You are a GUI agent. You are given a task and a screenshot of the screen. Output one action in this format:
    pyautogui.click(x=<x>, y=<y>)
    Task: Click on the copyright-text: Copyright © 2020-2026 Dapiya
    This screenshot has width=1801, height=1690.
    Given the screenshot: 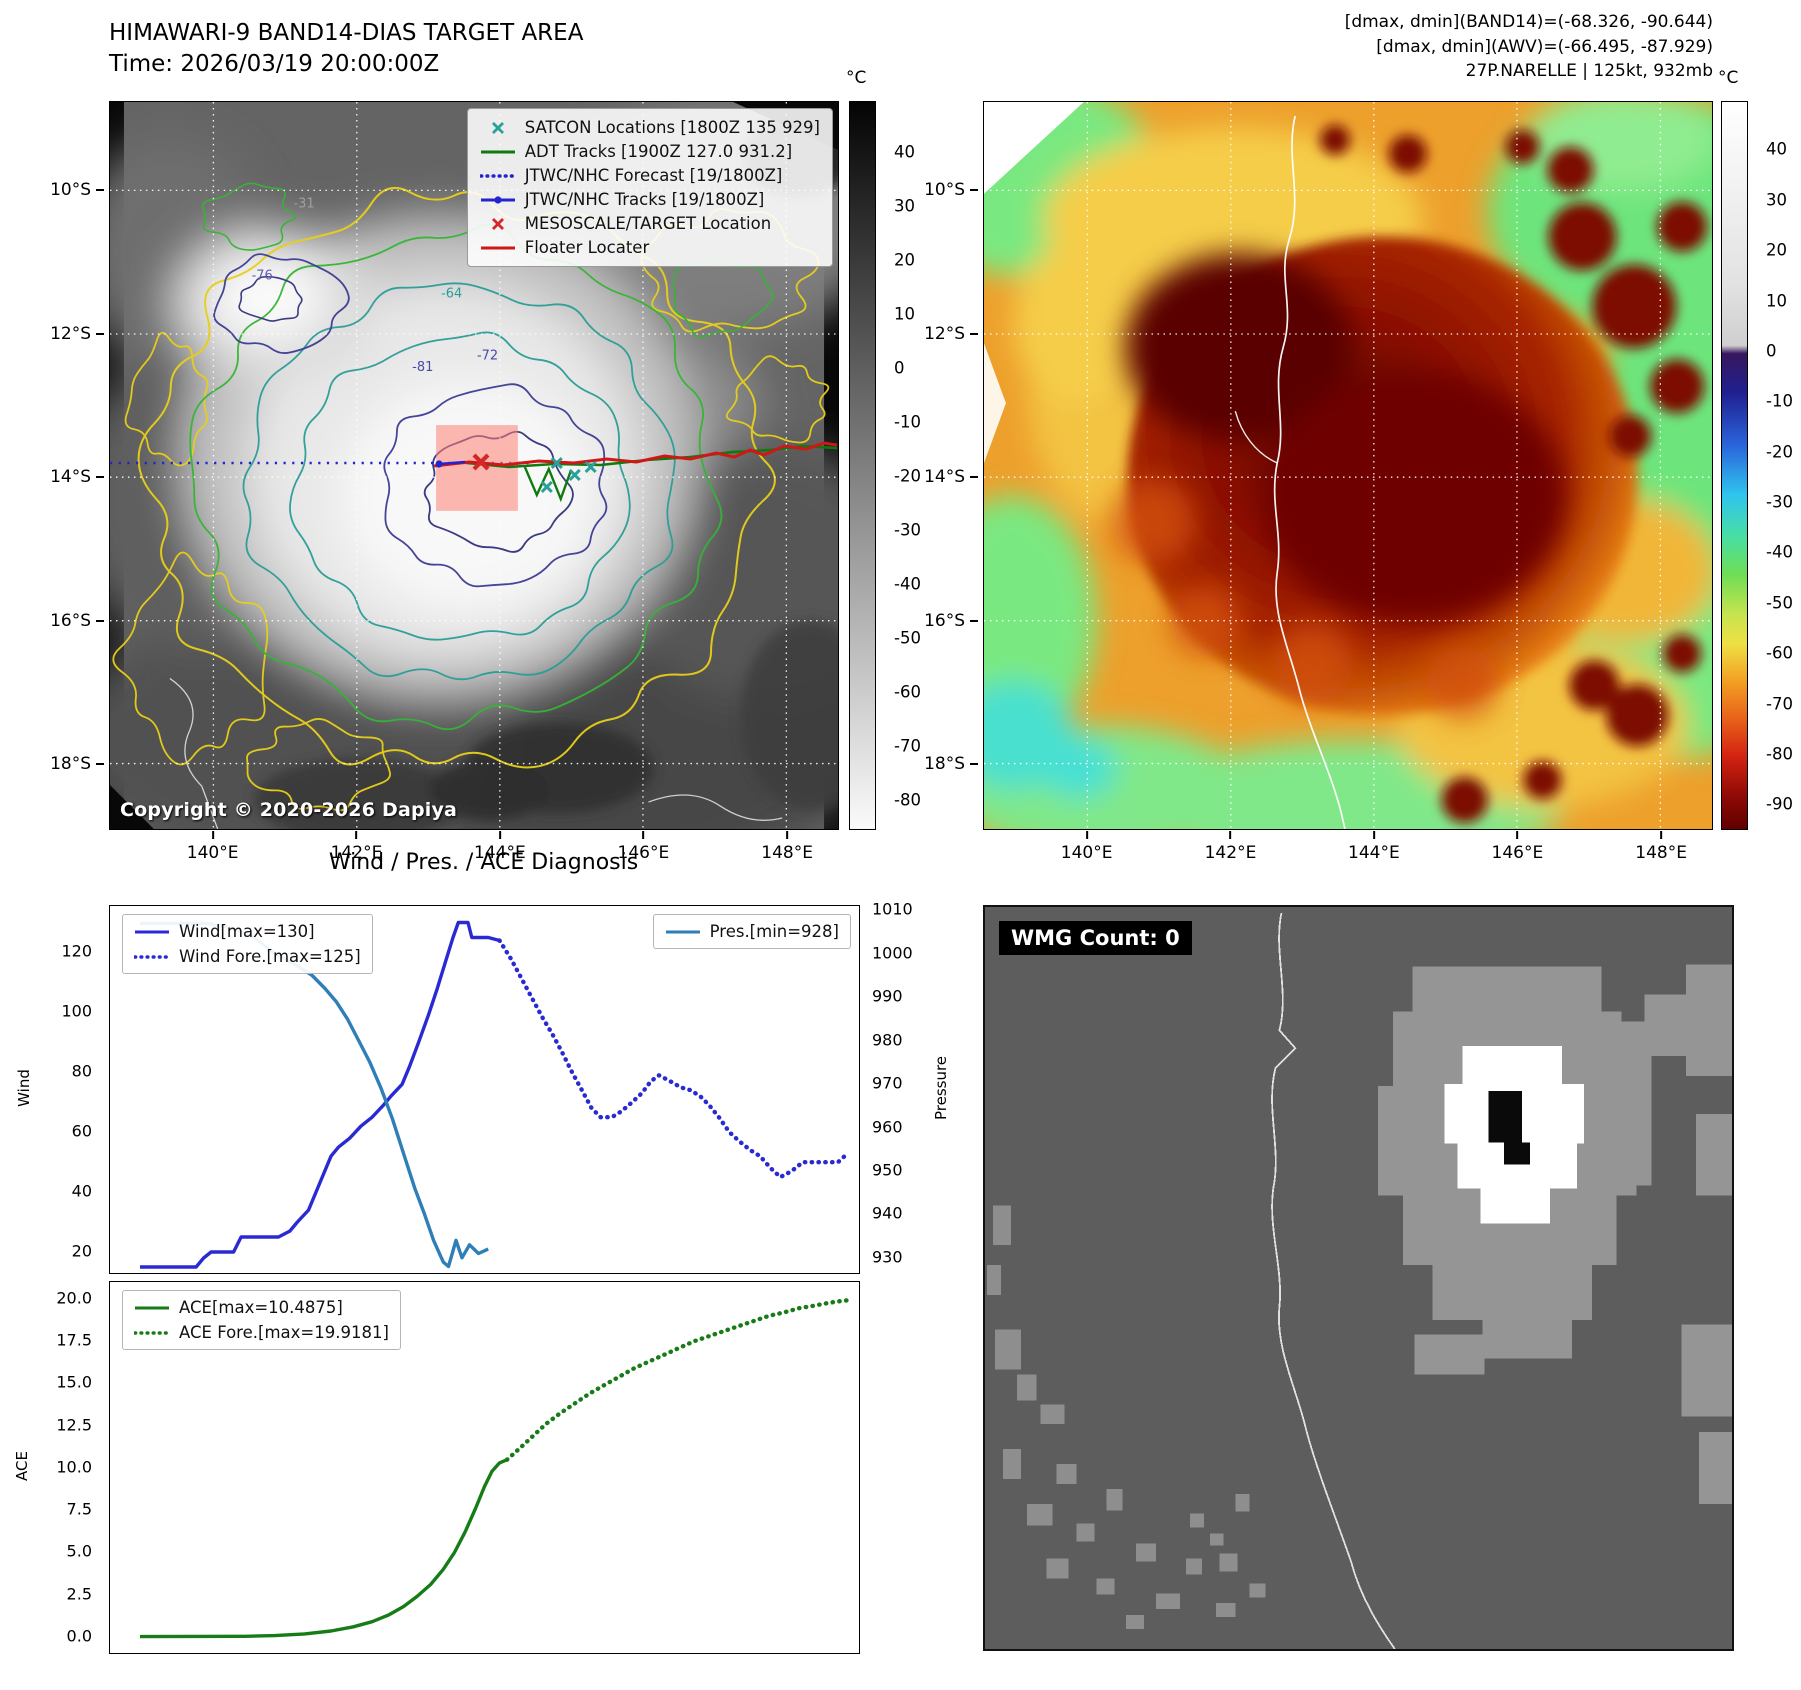 What is the action you would take?
    pyautogui.click(x=289, y=810)
    